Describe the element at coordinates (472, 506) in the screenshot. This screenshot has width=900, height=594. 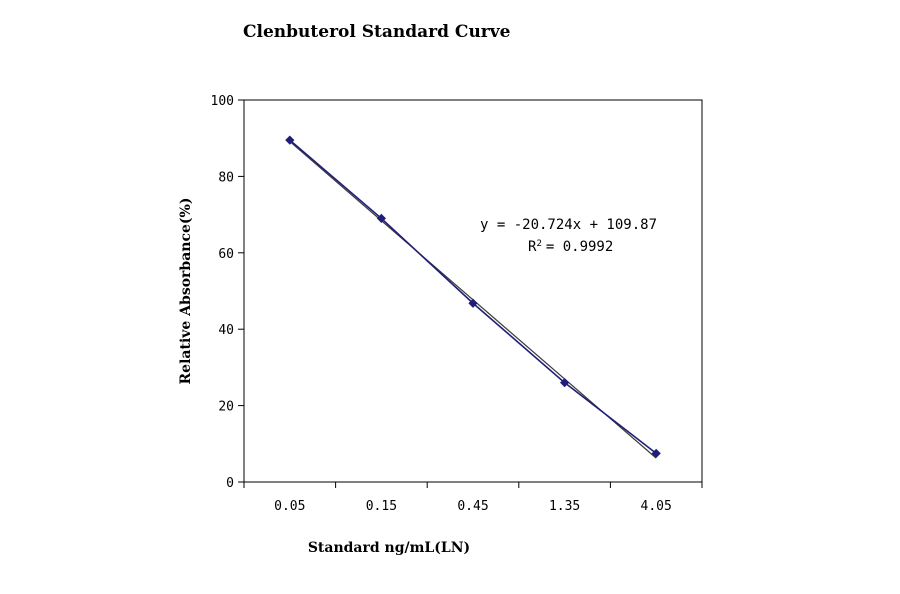
I see `x-tick-label: 0.45` at that location.